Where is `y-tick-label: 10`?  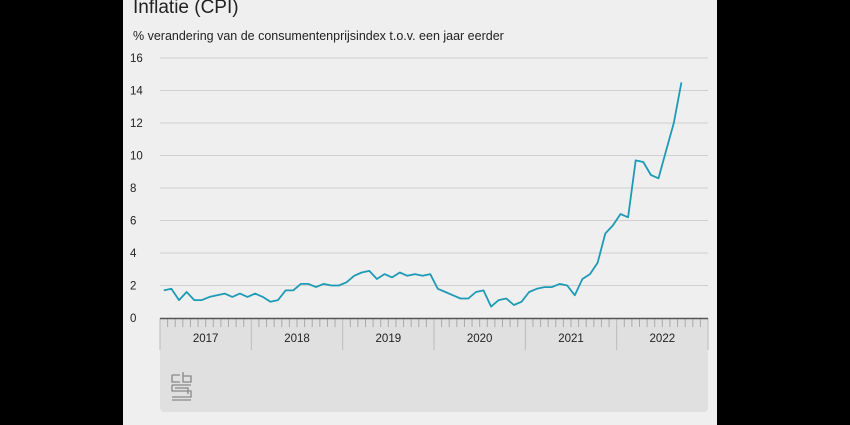 y-tick-label: 10 is located at coordinates (136, 157).